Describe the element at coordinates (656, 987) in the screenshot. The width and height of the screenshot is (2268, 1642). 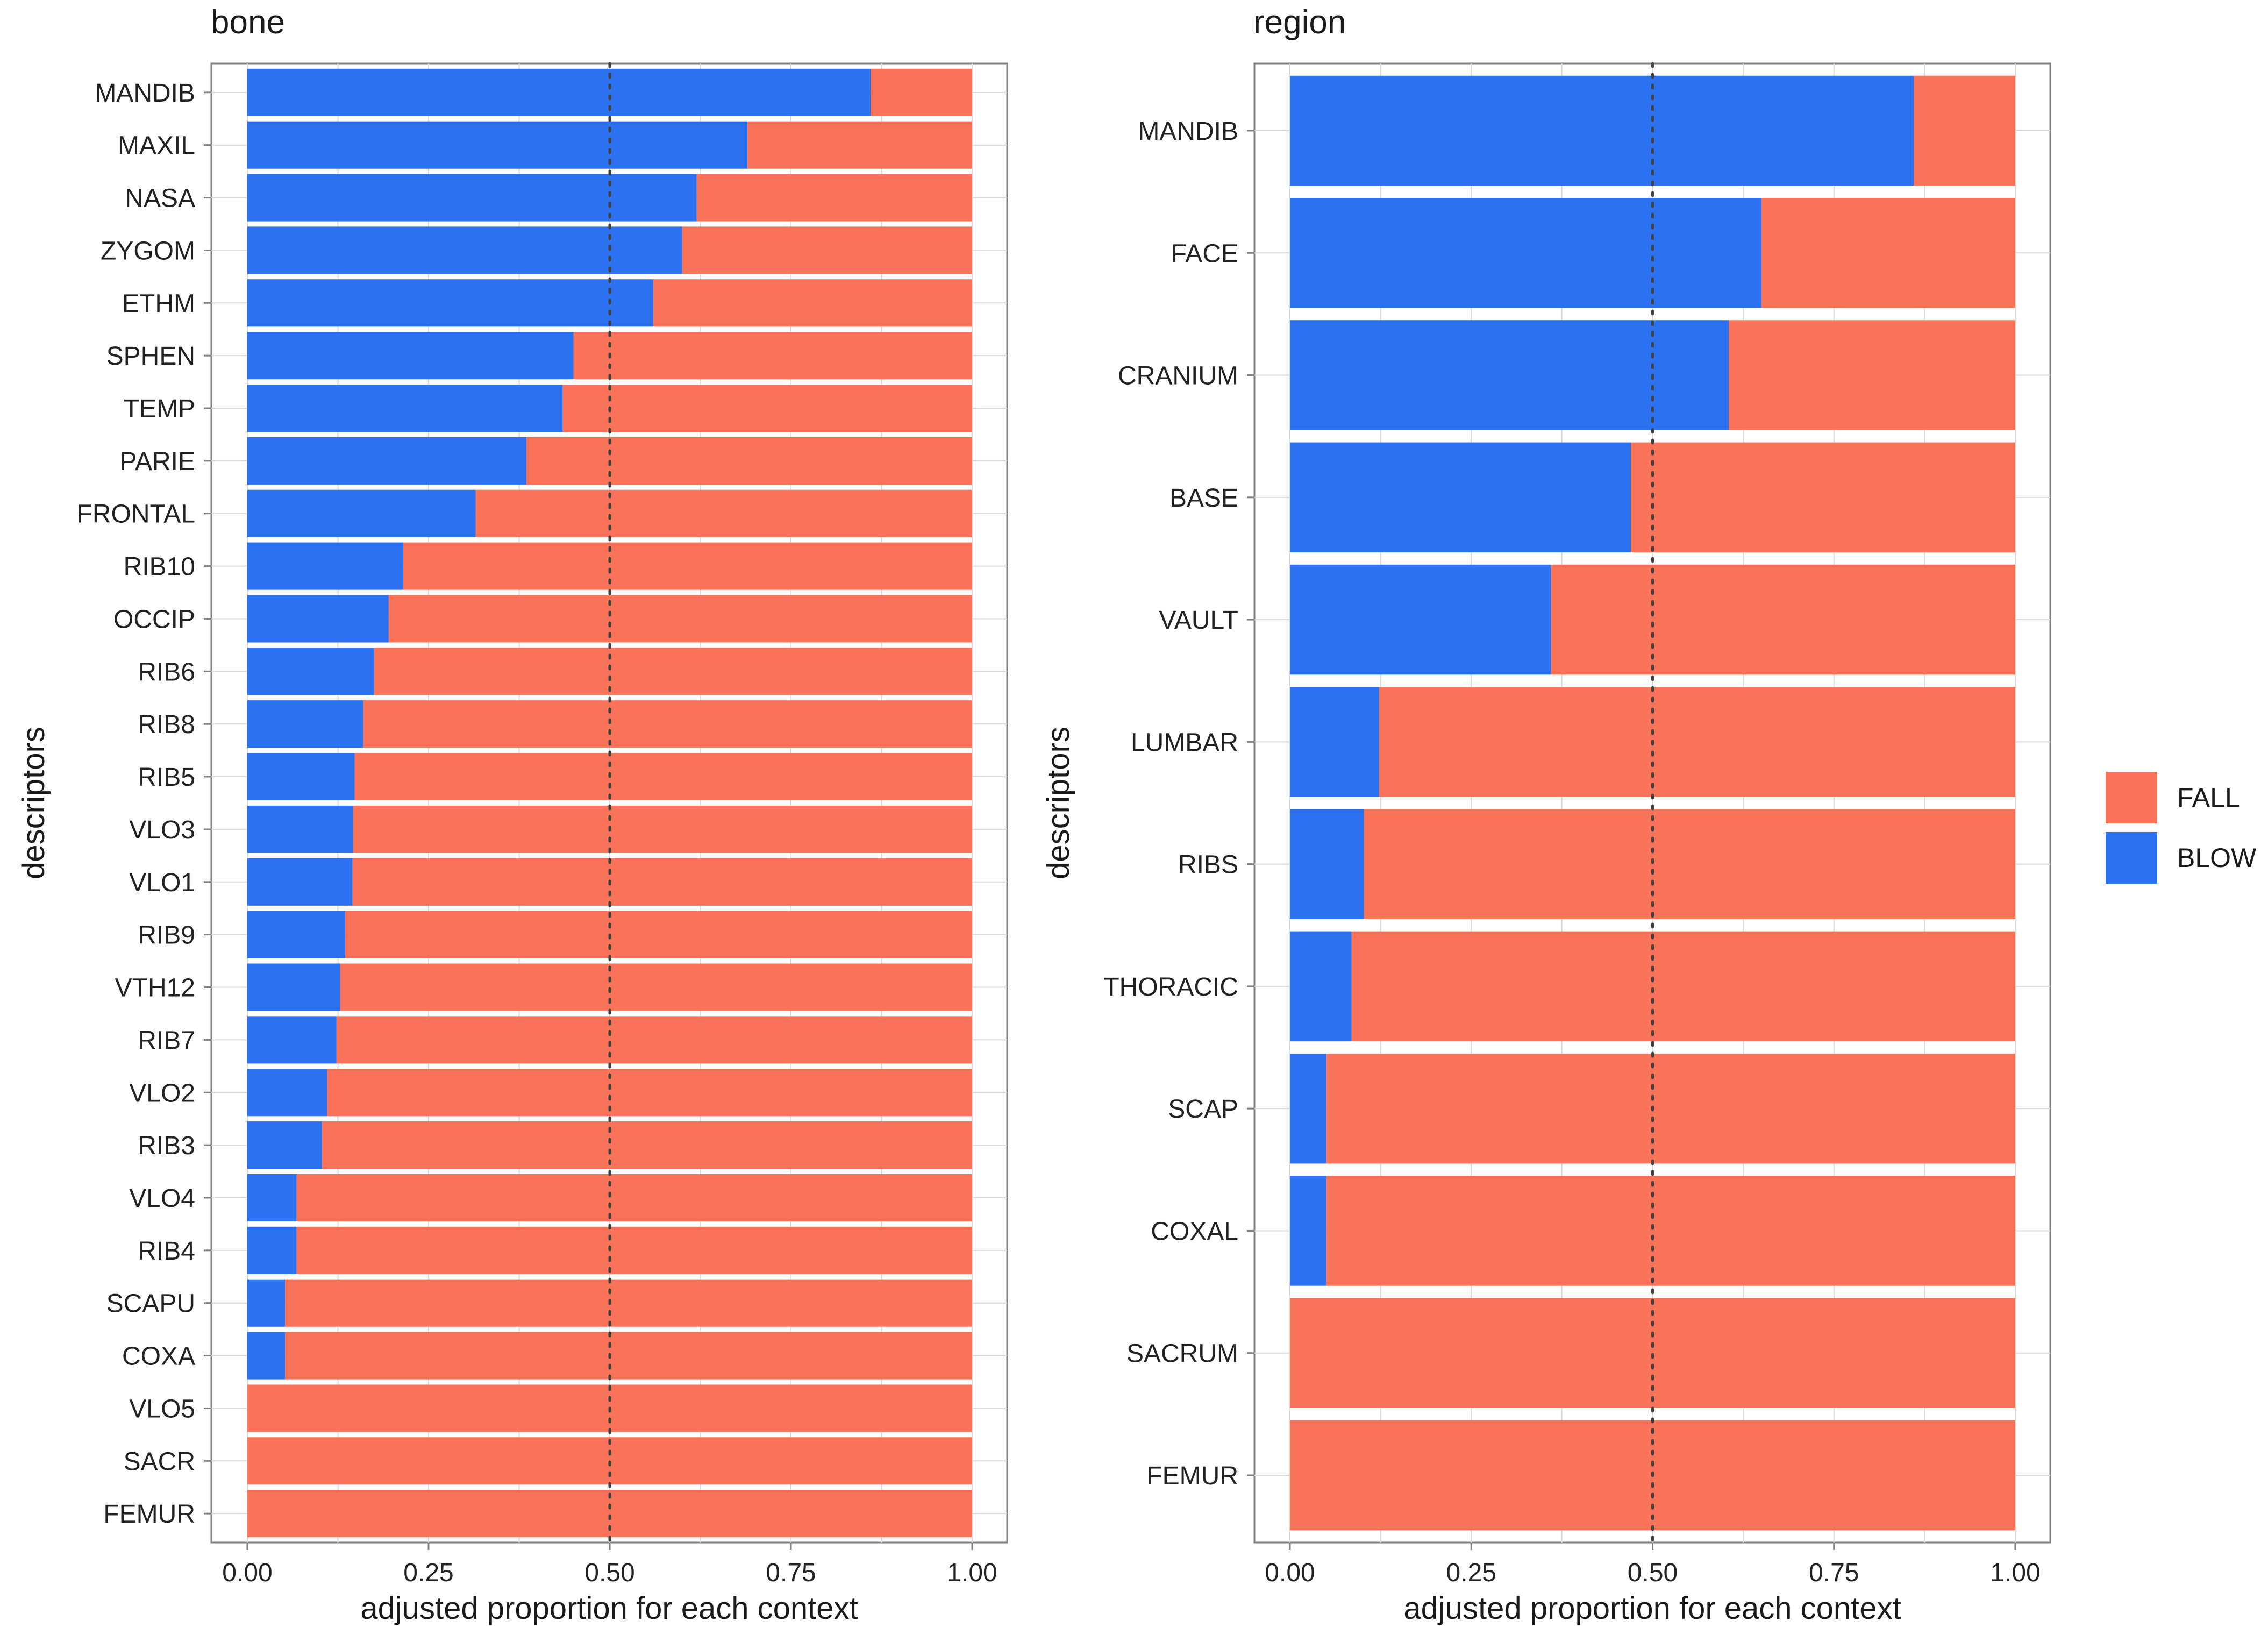
I see `bone-bar-fall-vth12` at that location.